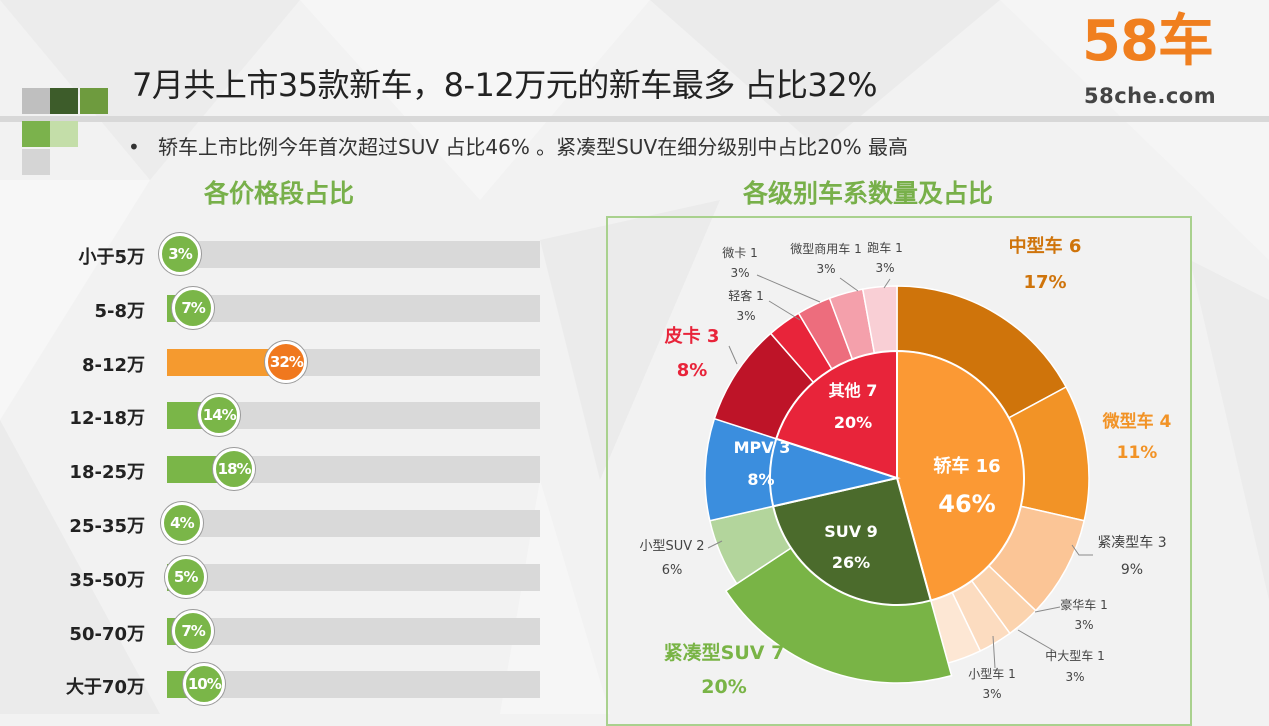  Describe the element at coordinates (851, 531) in the screenshot. I see `inner-slice-name-label: SUV 9` at that location.